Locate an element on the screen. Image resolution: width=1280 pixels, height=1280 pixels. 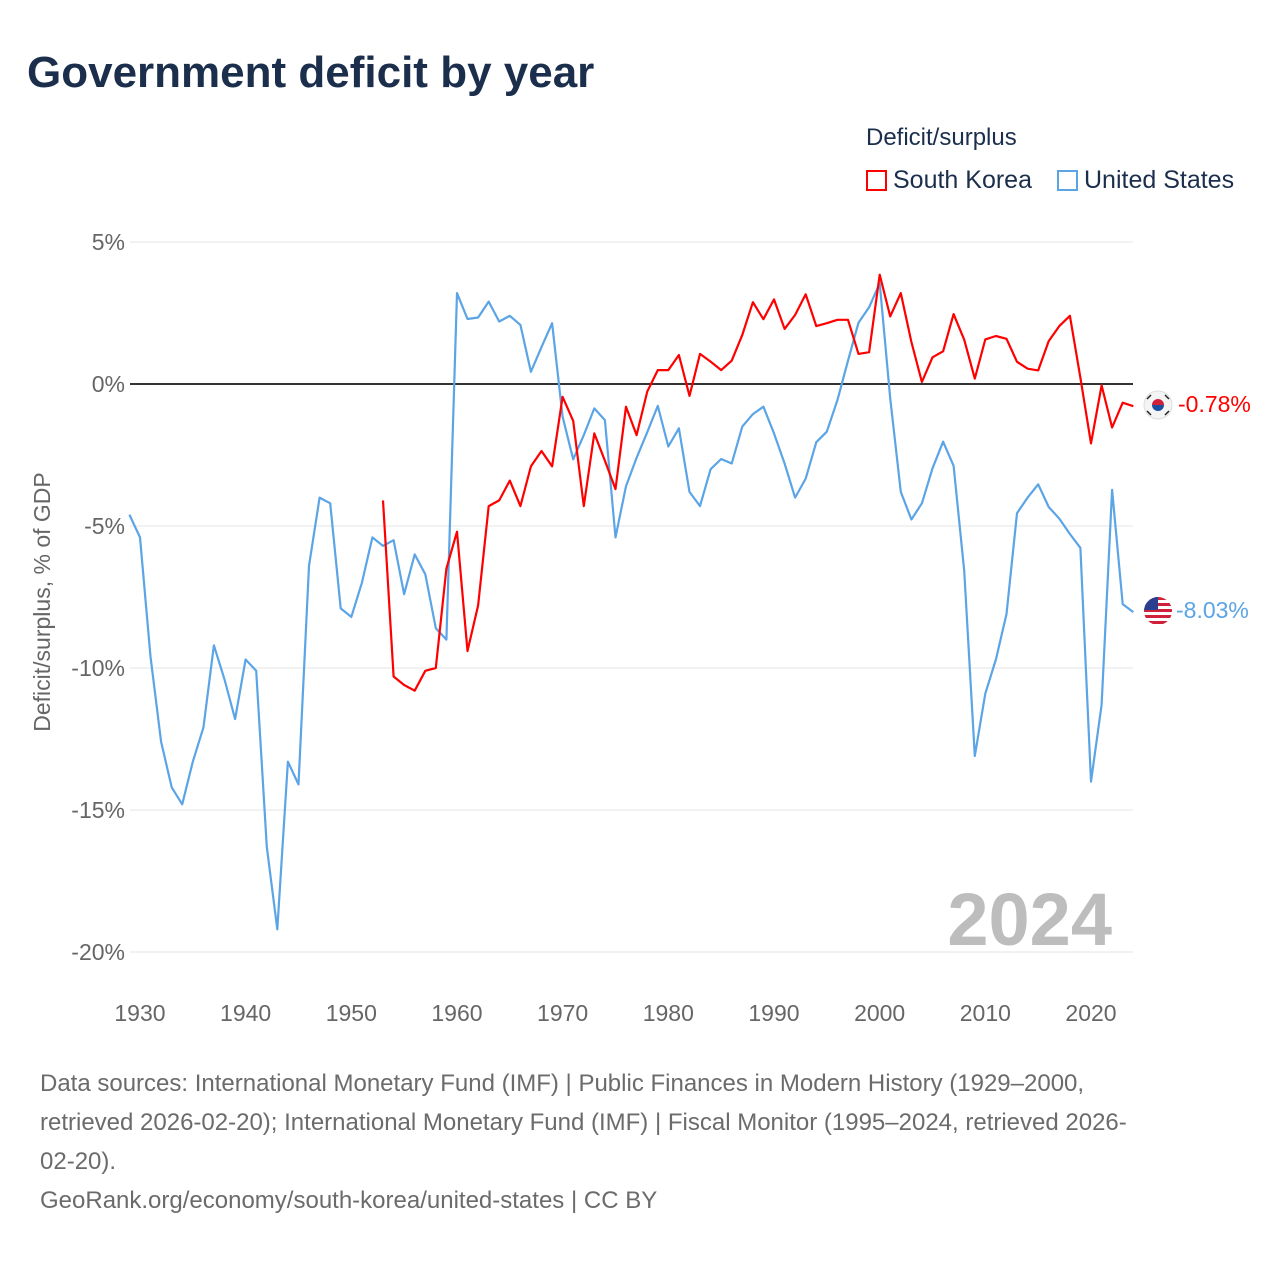
x-tick-label: 2020 is located at coordinates (1090, 1013).